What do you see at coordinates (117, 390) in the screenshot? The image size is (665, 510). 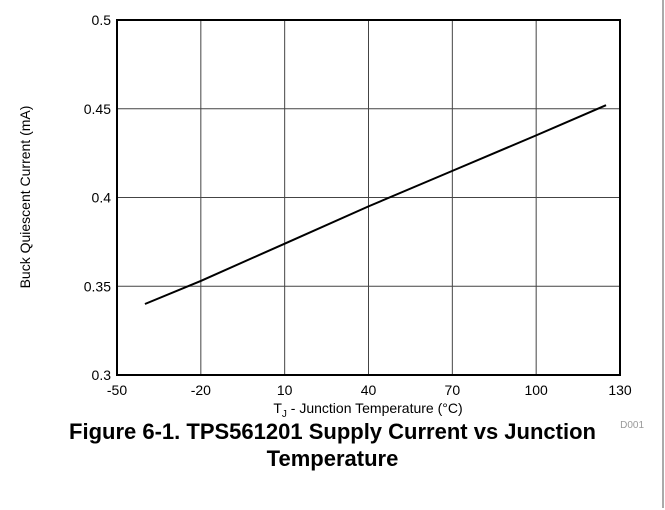 I see `x-tick-label: -50` at bounding box center [117, 390].